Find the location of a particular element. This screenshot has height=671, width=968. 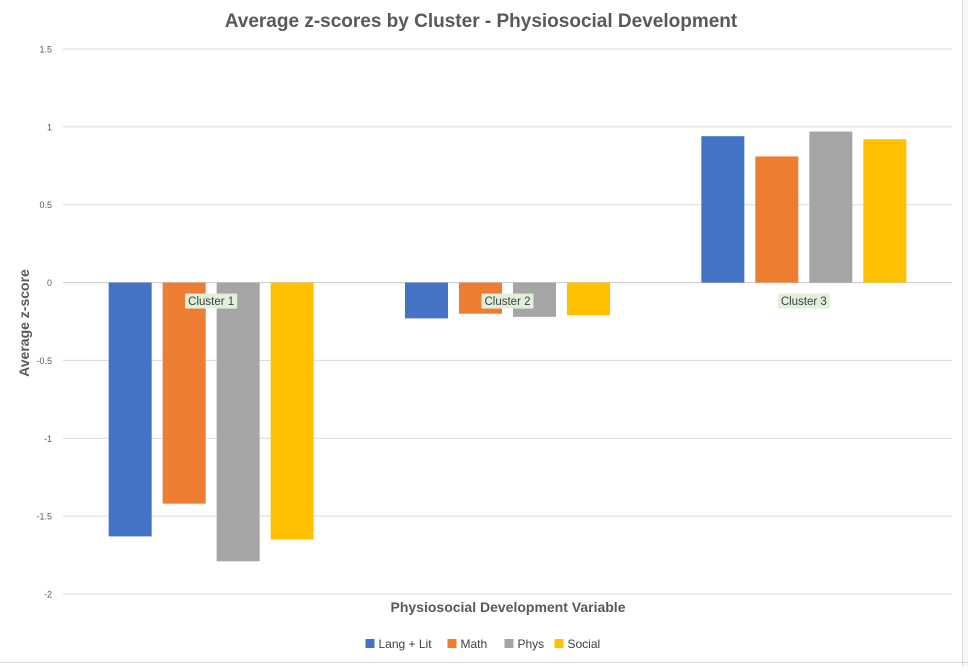

legend-label: Phys is located at coordinates (531, 644).